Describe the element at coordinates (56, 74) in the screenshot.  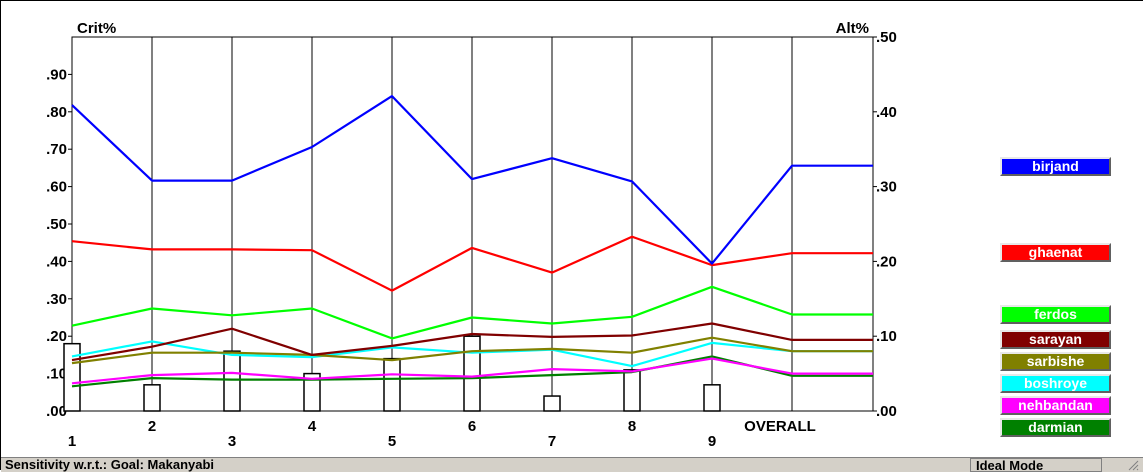
I see `left-axis-tick-label: .90` at that location.